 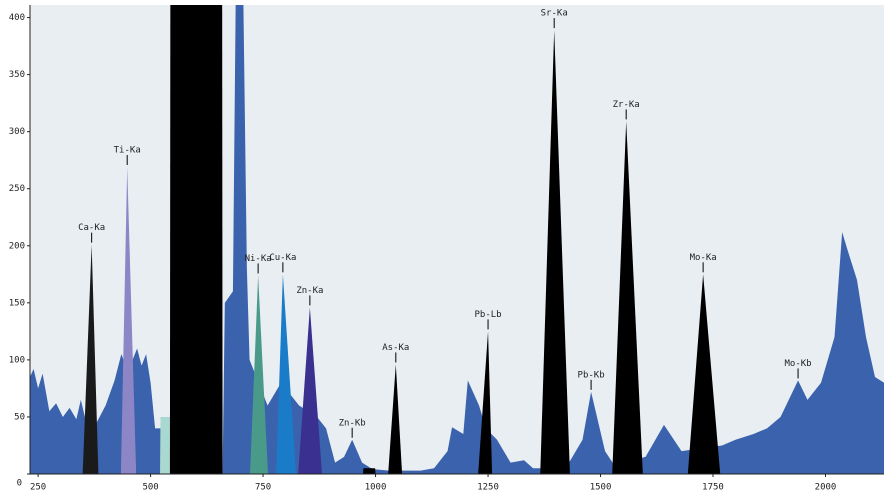 I want to click on x-tick-label: 500, so click(x=150, y=488).